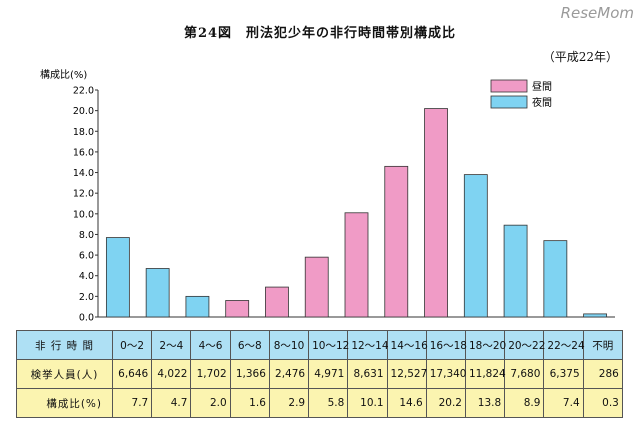  What do you see at coordinates (407, 345) in the screenshot?
I see `time-cell: 14～16` at bounding box center [407, 345].